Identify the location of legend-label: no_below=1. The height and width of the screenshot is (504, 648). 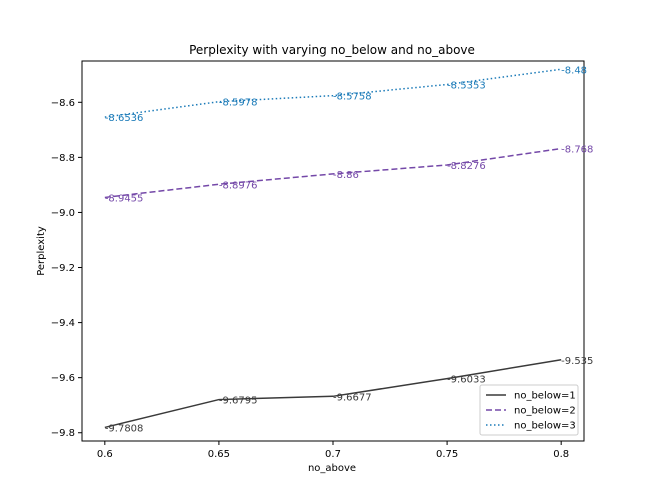
(545, 396).